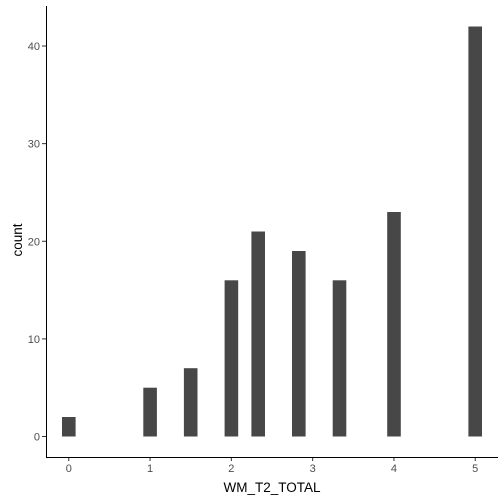  What do you see at coordinates (34, 145) in the screenshot?
I see `y-tick-label-3: 30` at bounding box center [34, 145].